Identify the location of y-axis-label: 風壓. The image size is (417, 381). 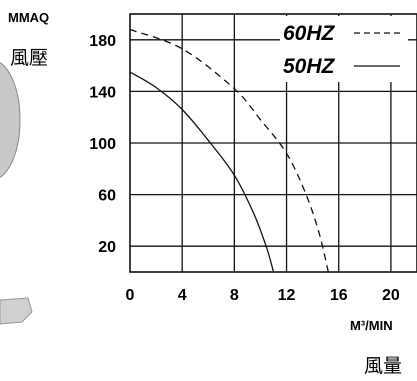
(29, 58).